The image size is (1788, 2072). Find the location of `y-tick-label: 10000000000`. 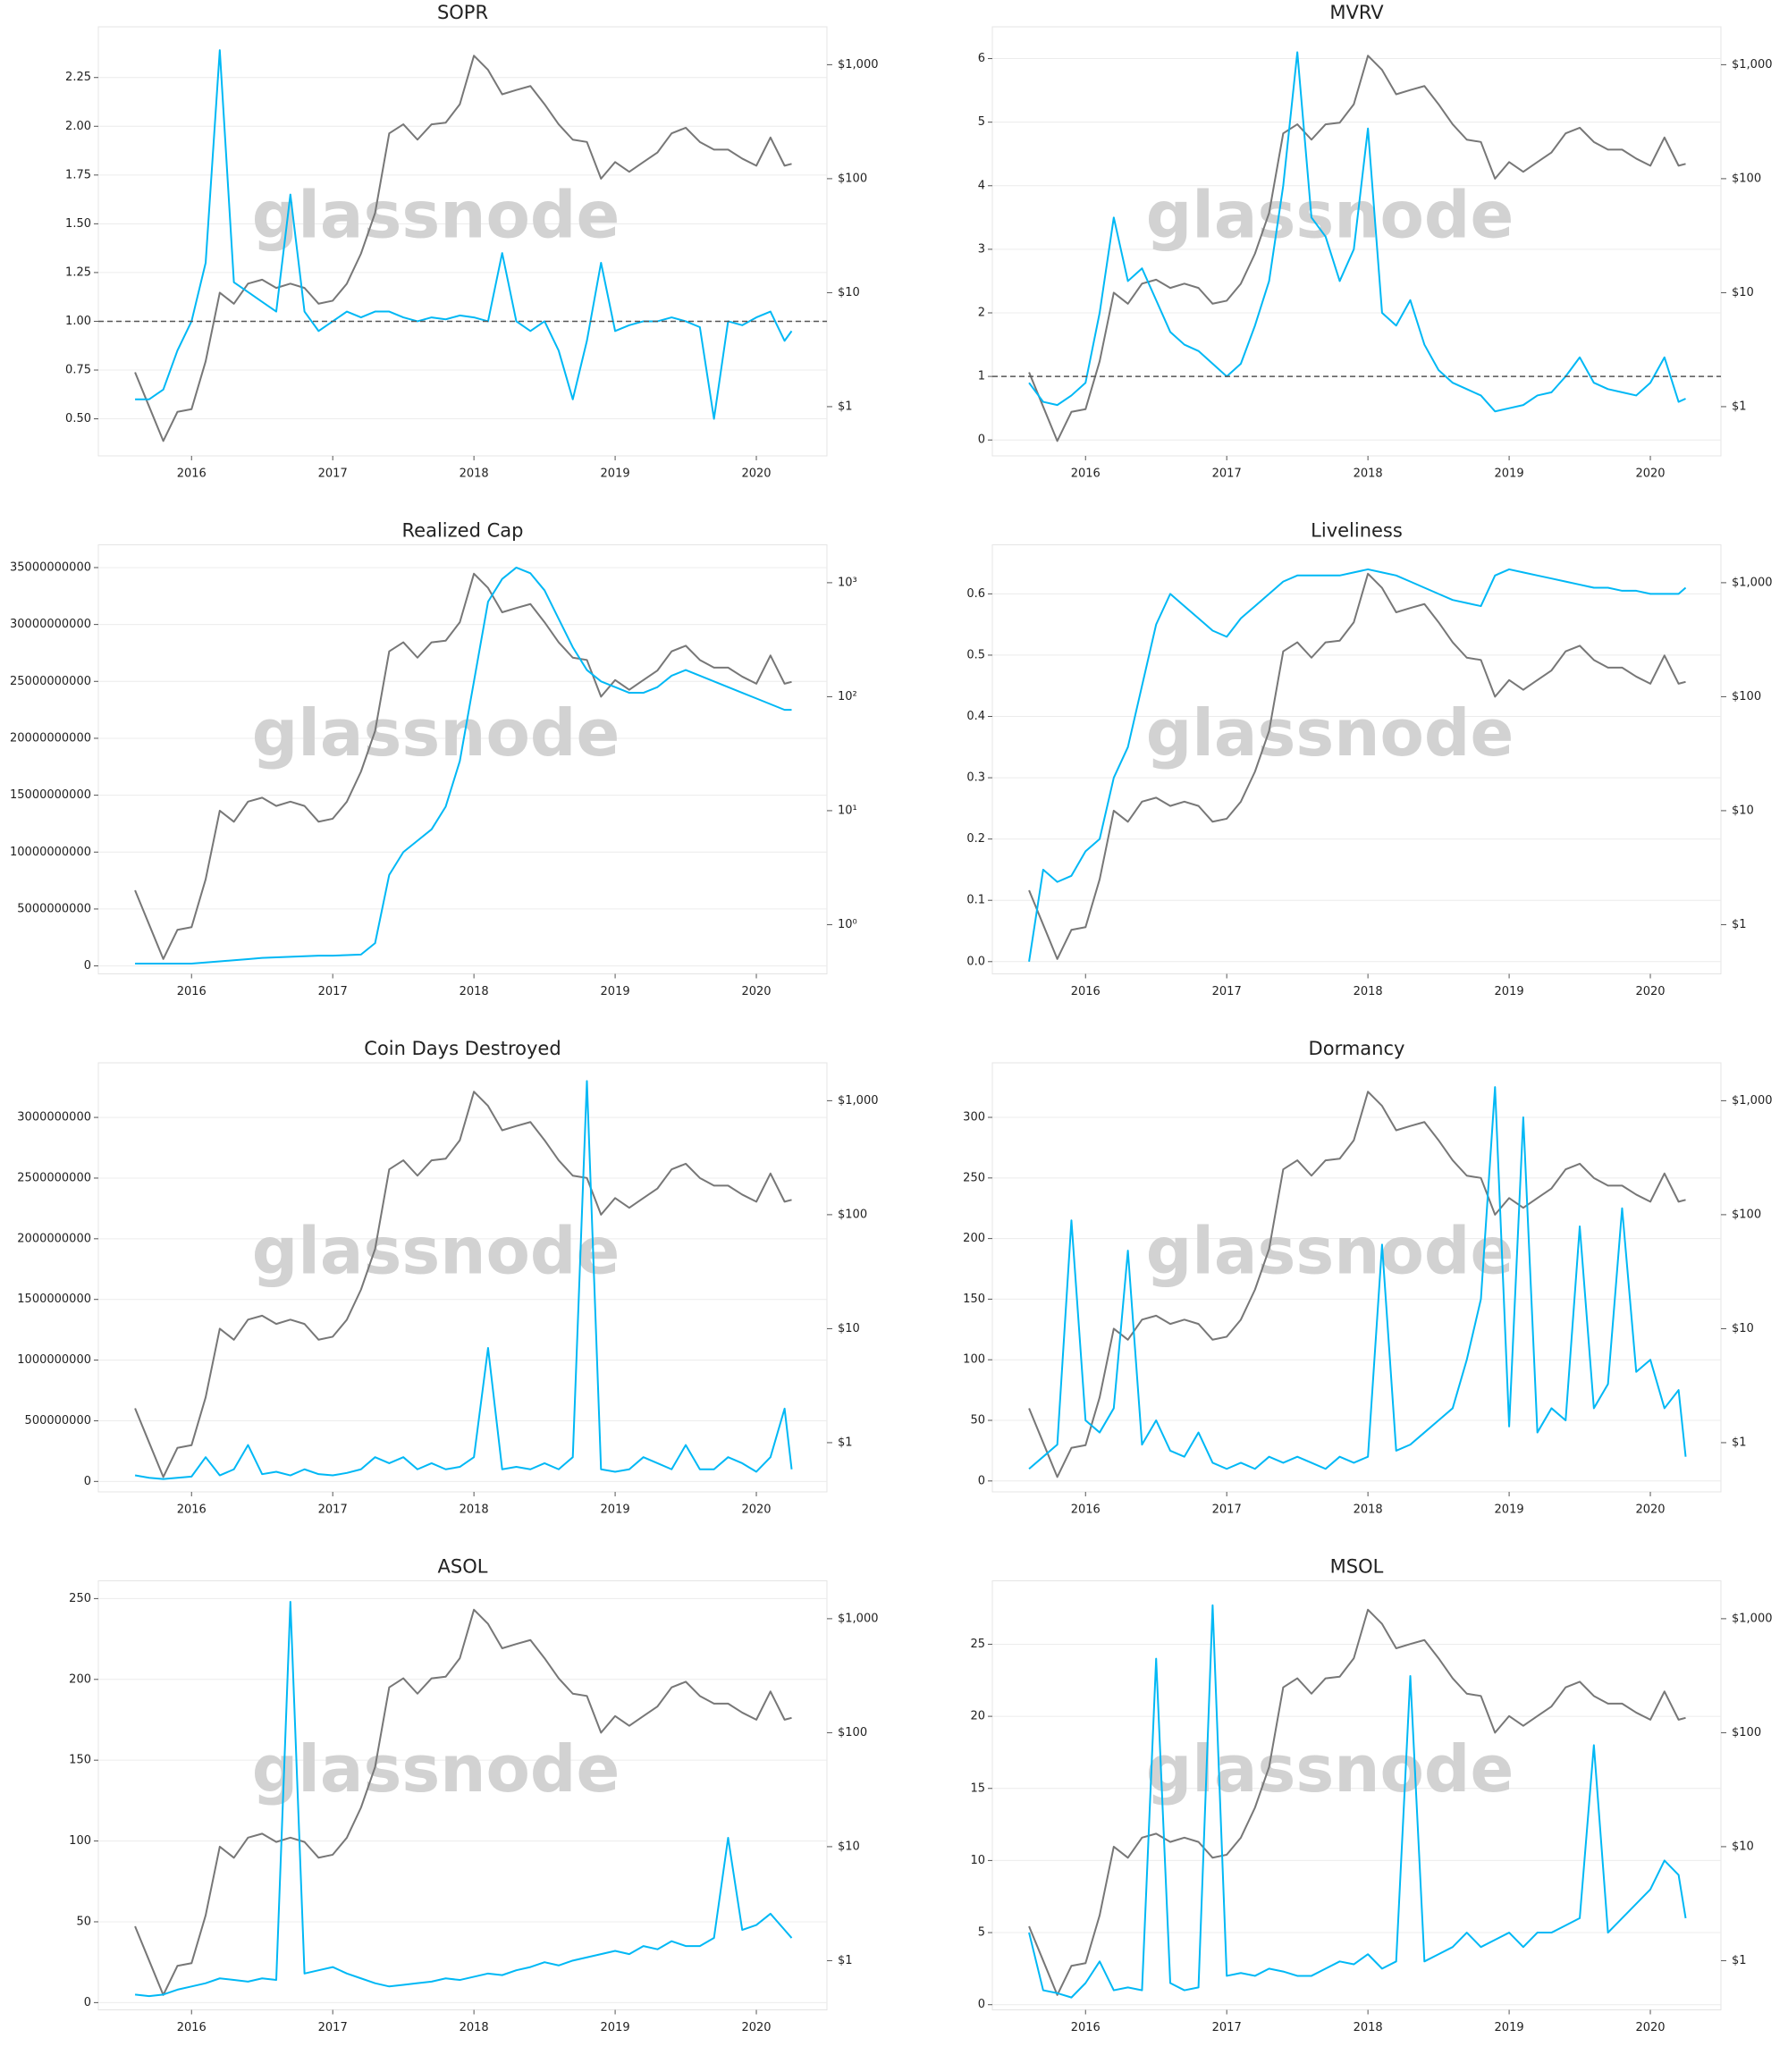

y-tick-label: 10000000000 is located at coordinates (50, 853).